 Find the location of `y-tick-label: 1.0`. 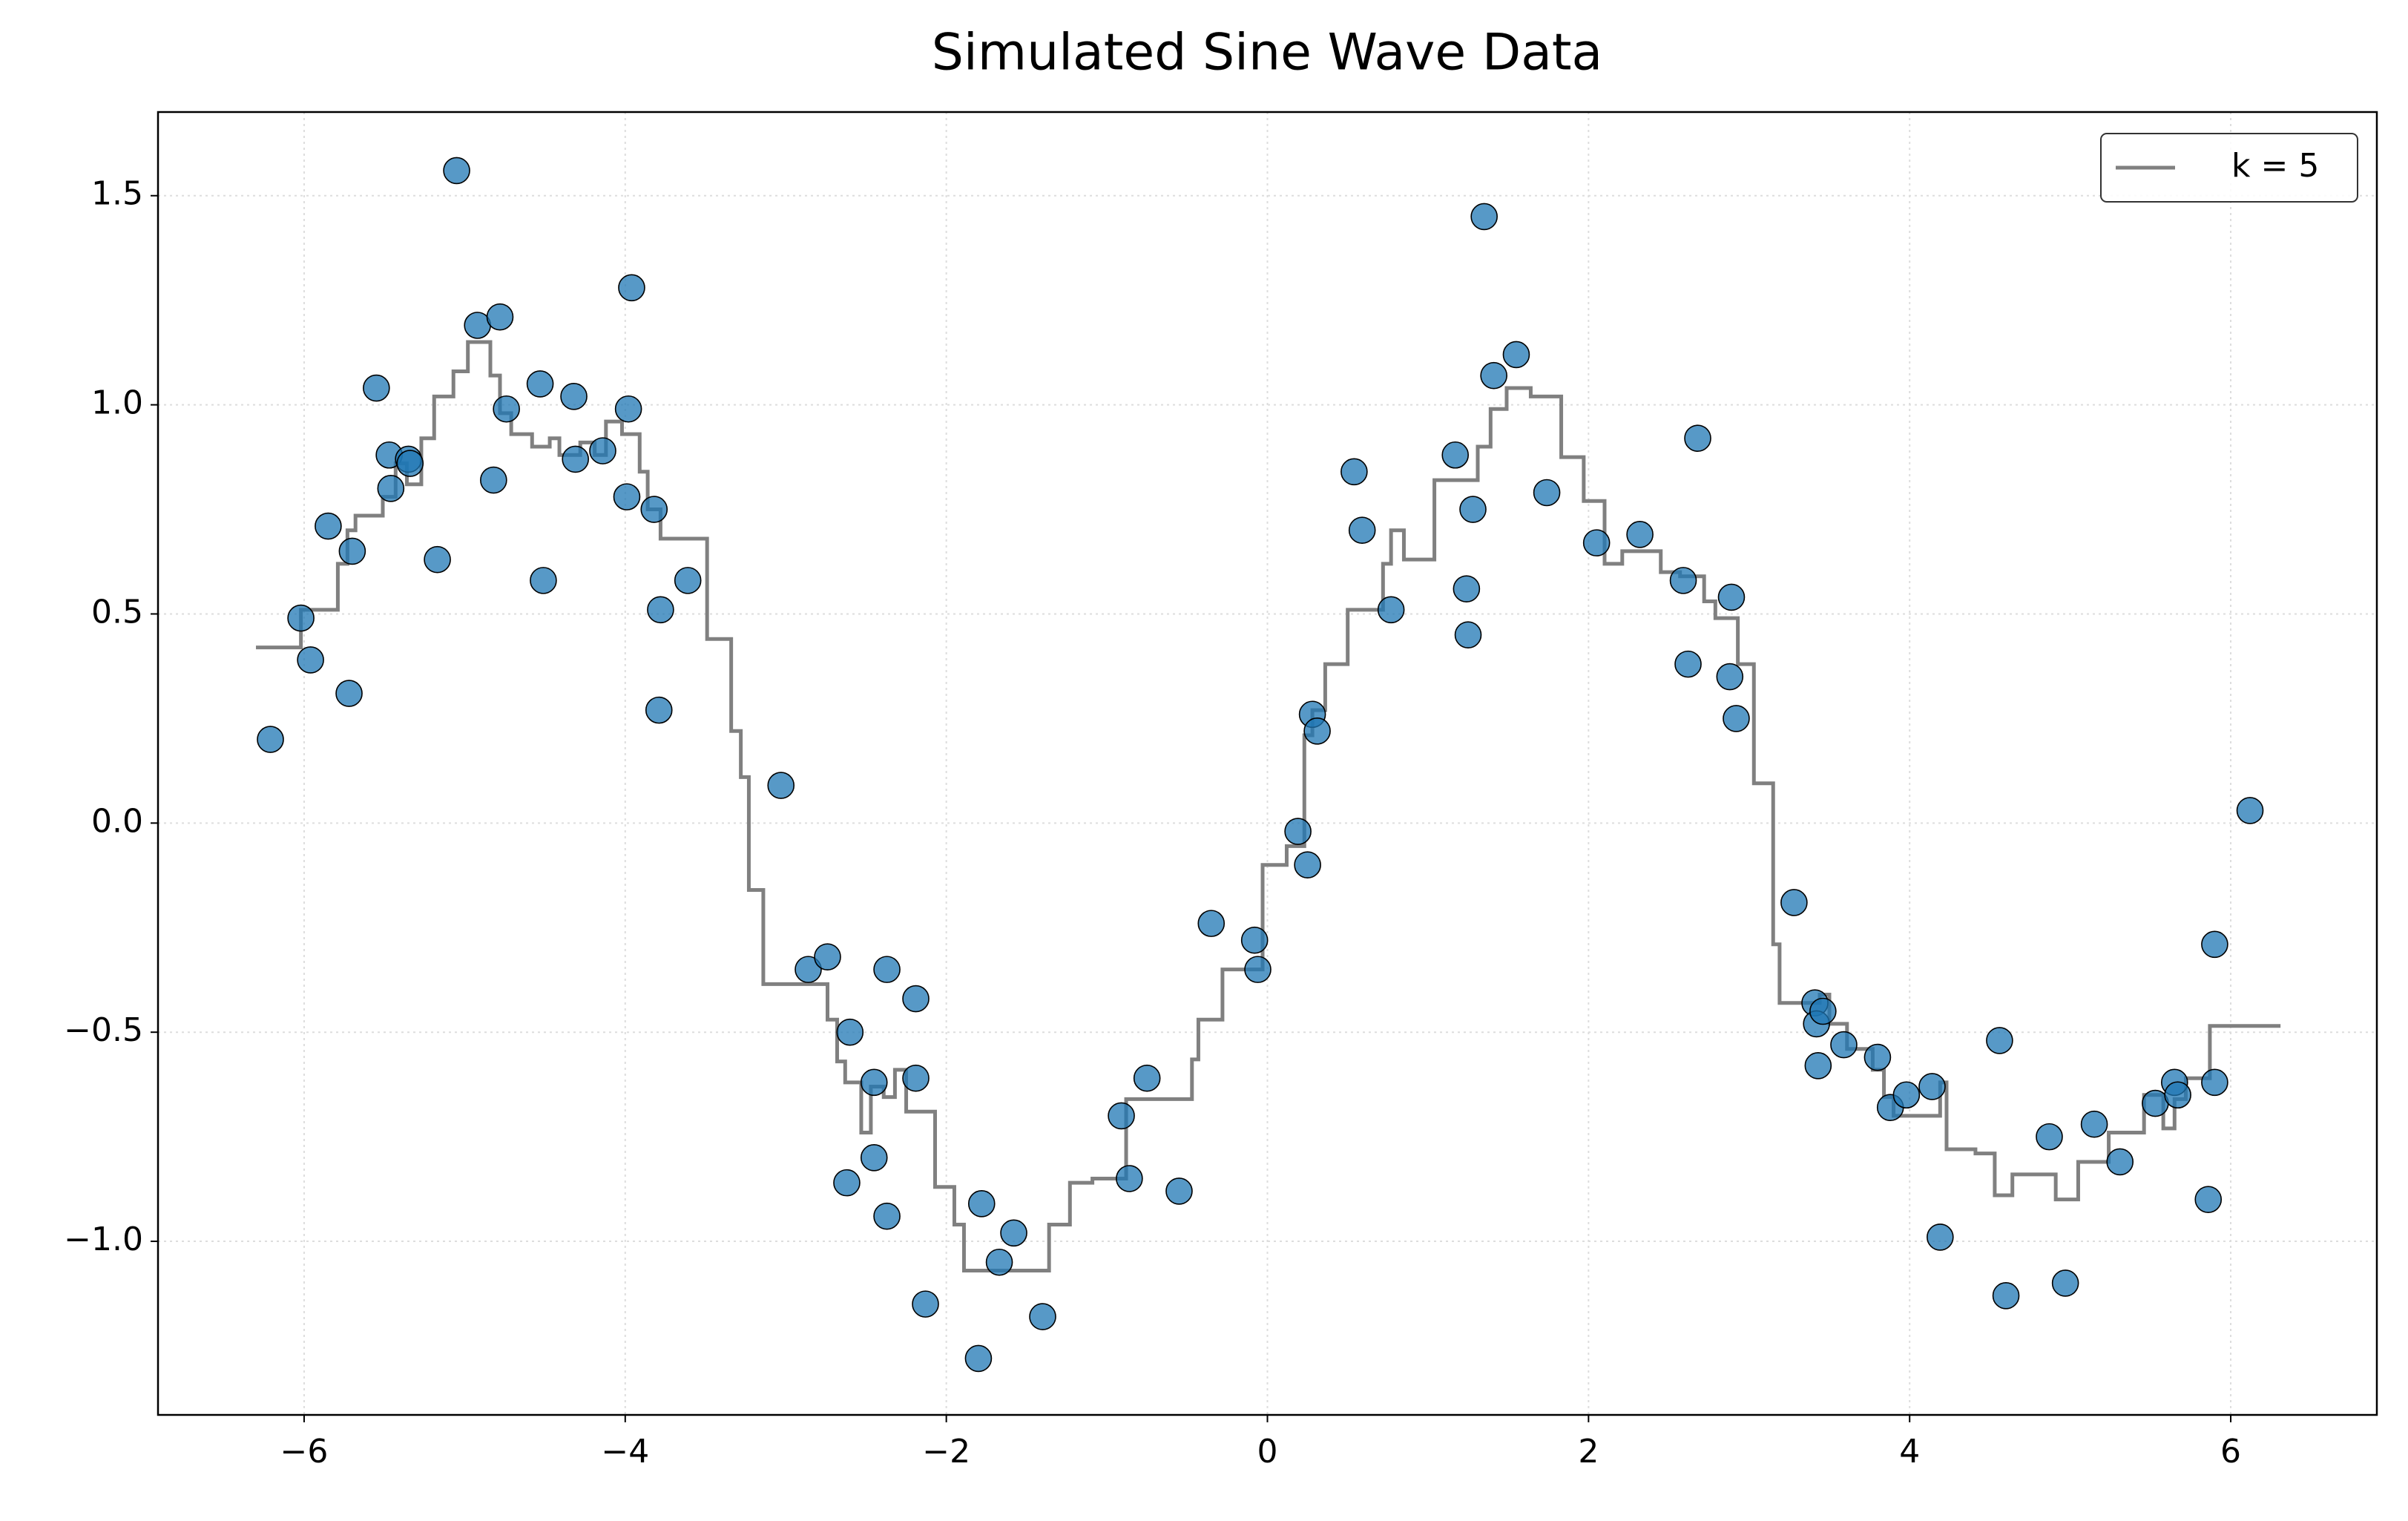

y-tick-label: 1.0 is located at coordinates (117, 403).